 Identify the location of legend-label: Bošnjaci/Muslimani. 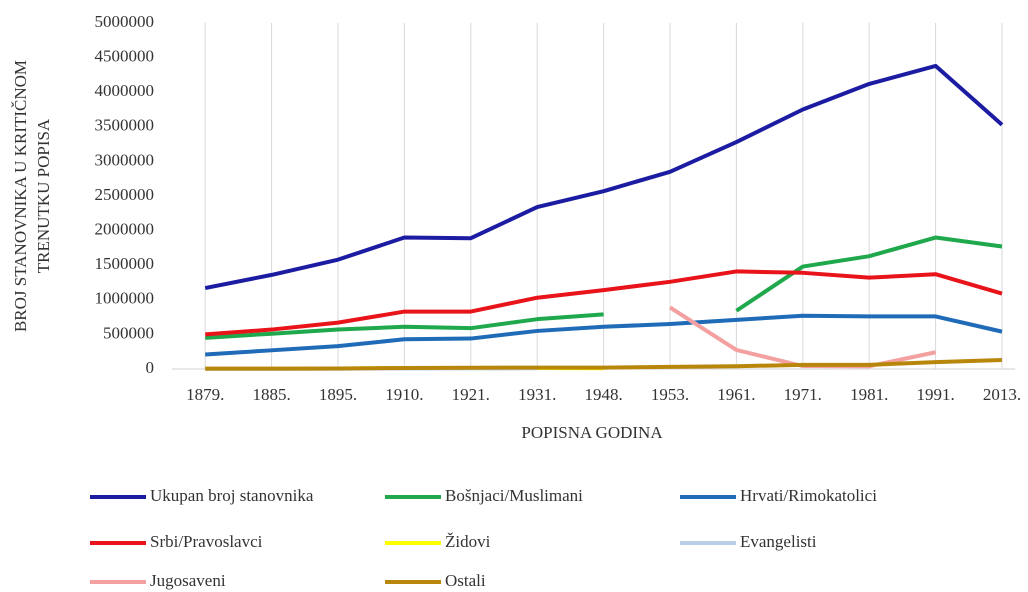
(514, 495).